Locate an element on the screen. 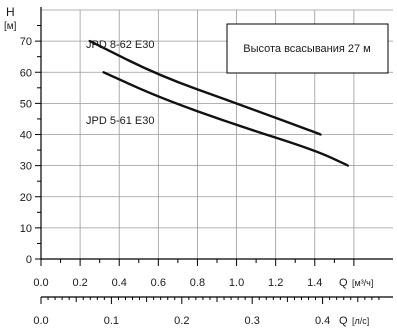  y-axis-unit: [м] is located at coordinates (10, 26).